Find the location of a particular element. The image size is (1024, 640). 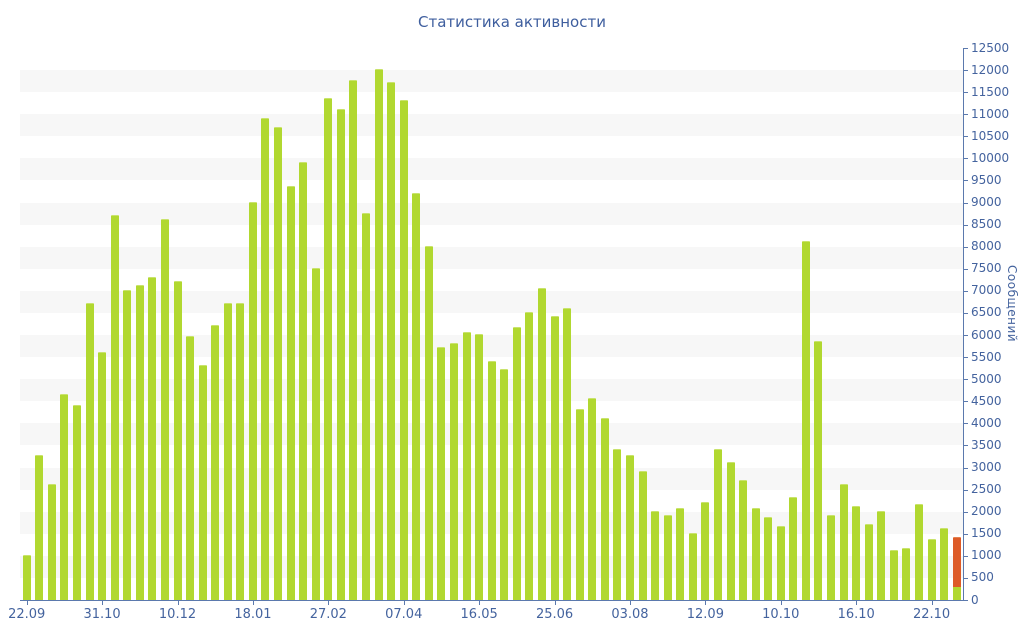

x-axis-tick-label: 10.12 is located at coordinates (177, 614).